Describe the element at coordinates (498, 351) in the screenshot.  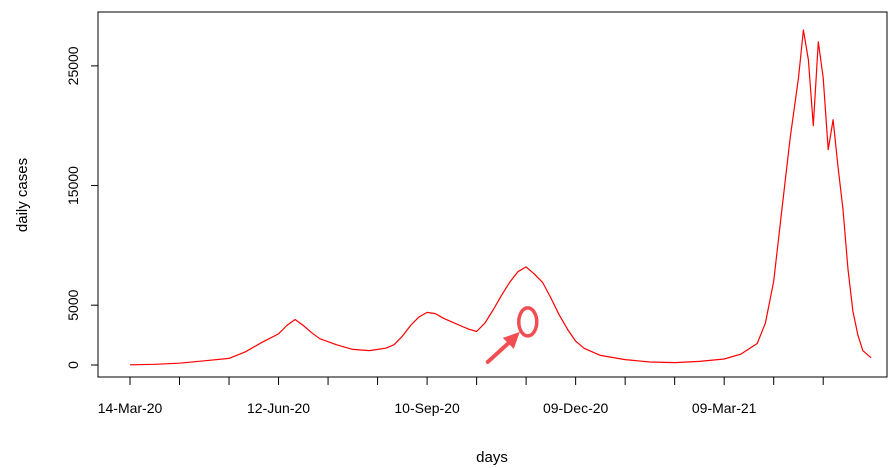
I see `annotation-arrow` at that location.